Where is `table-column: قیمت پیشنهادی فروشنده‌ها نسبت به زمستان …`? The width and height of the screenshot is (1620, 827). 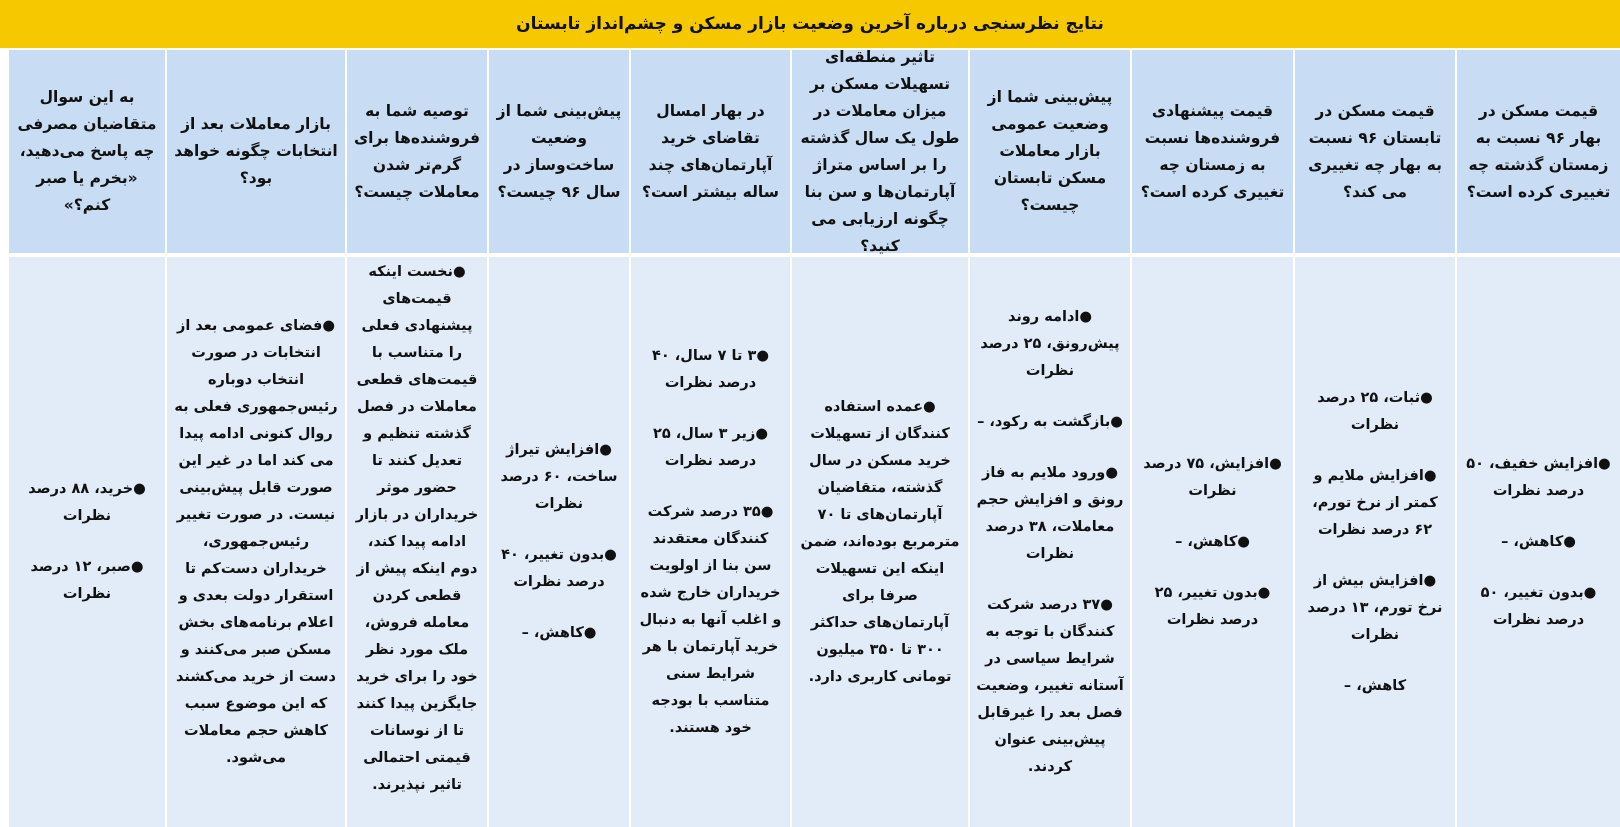
table-column: قیمت پیشنهادی فروشنده‌ها نسبت به زمستان … is located at coordinates (1212, 438).